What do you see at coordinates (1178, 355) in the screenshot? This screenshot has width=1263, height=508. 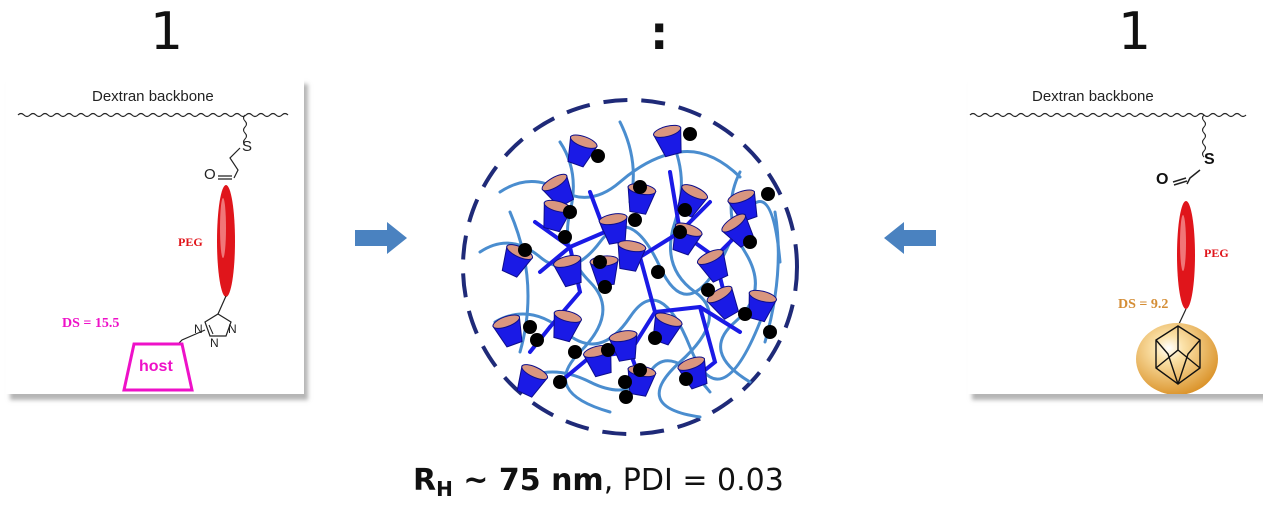 I see `adamantane-cage` at bounding box center [1178, 355].